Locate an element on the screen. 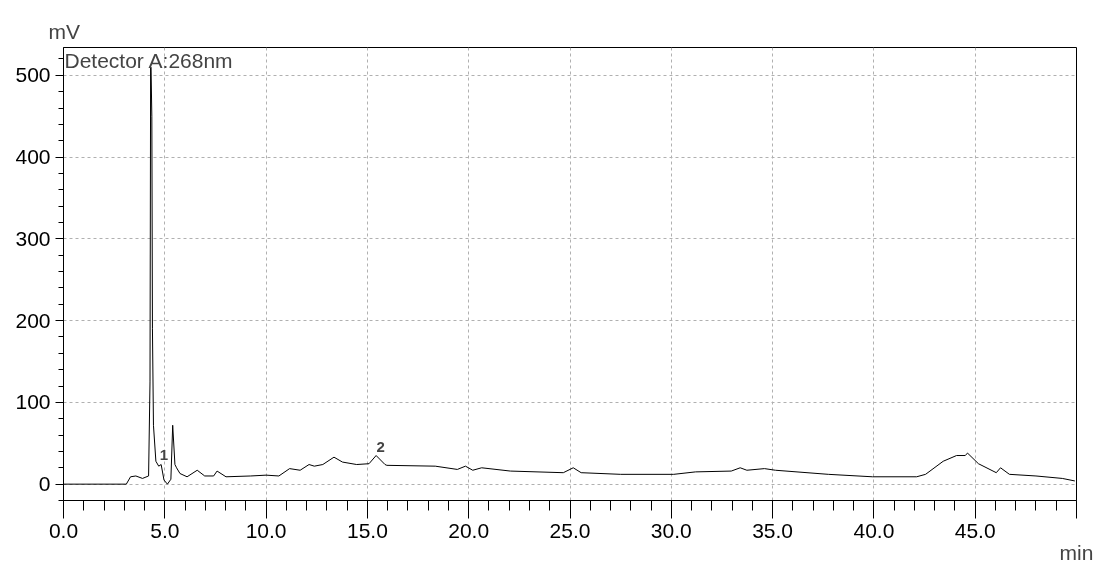 The width and height of the screenshot is (1120, 578). x-tick-label: 25.0 is located at coordinates (570, 530).